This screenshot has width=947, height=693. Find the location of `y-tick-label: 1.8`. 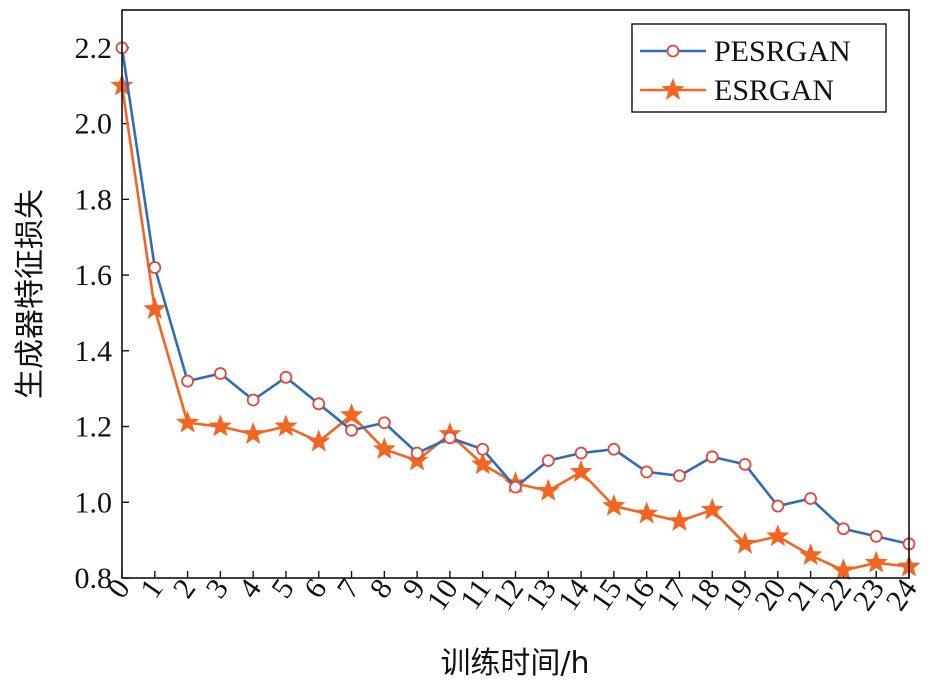

y-tick-label: 1.8 is located at coordinates (94, 199).